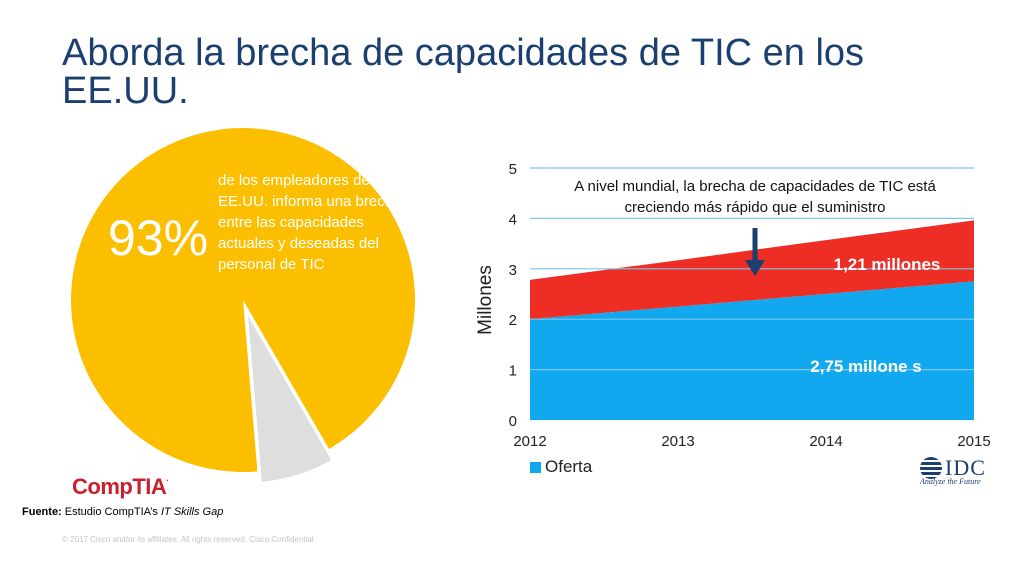 The height and width of the screenshot is (576, 1024). I want to click on source-text: Estudio CompTIA’s, so click(111, 512).